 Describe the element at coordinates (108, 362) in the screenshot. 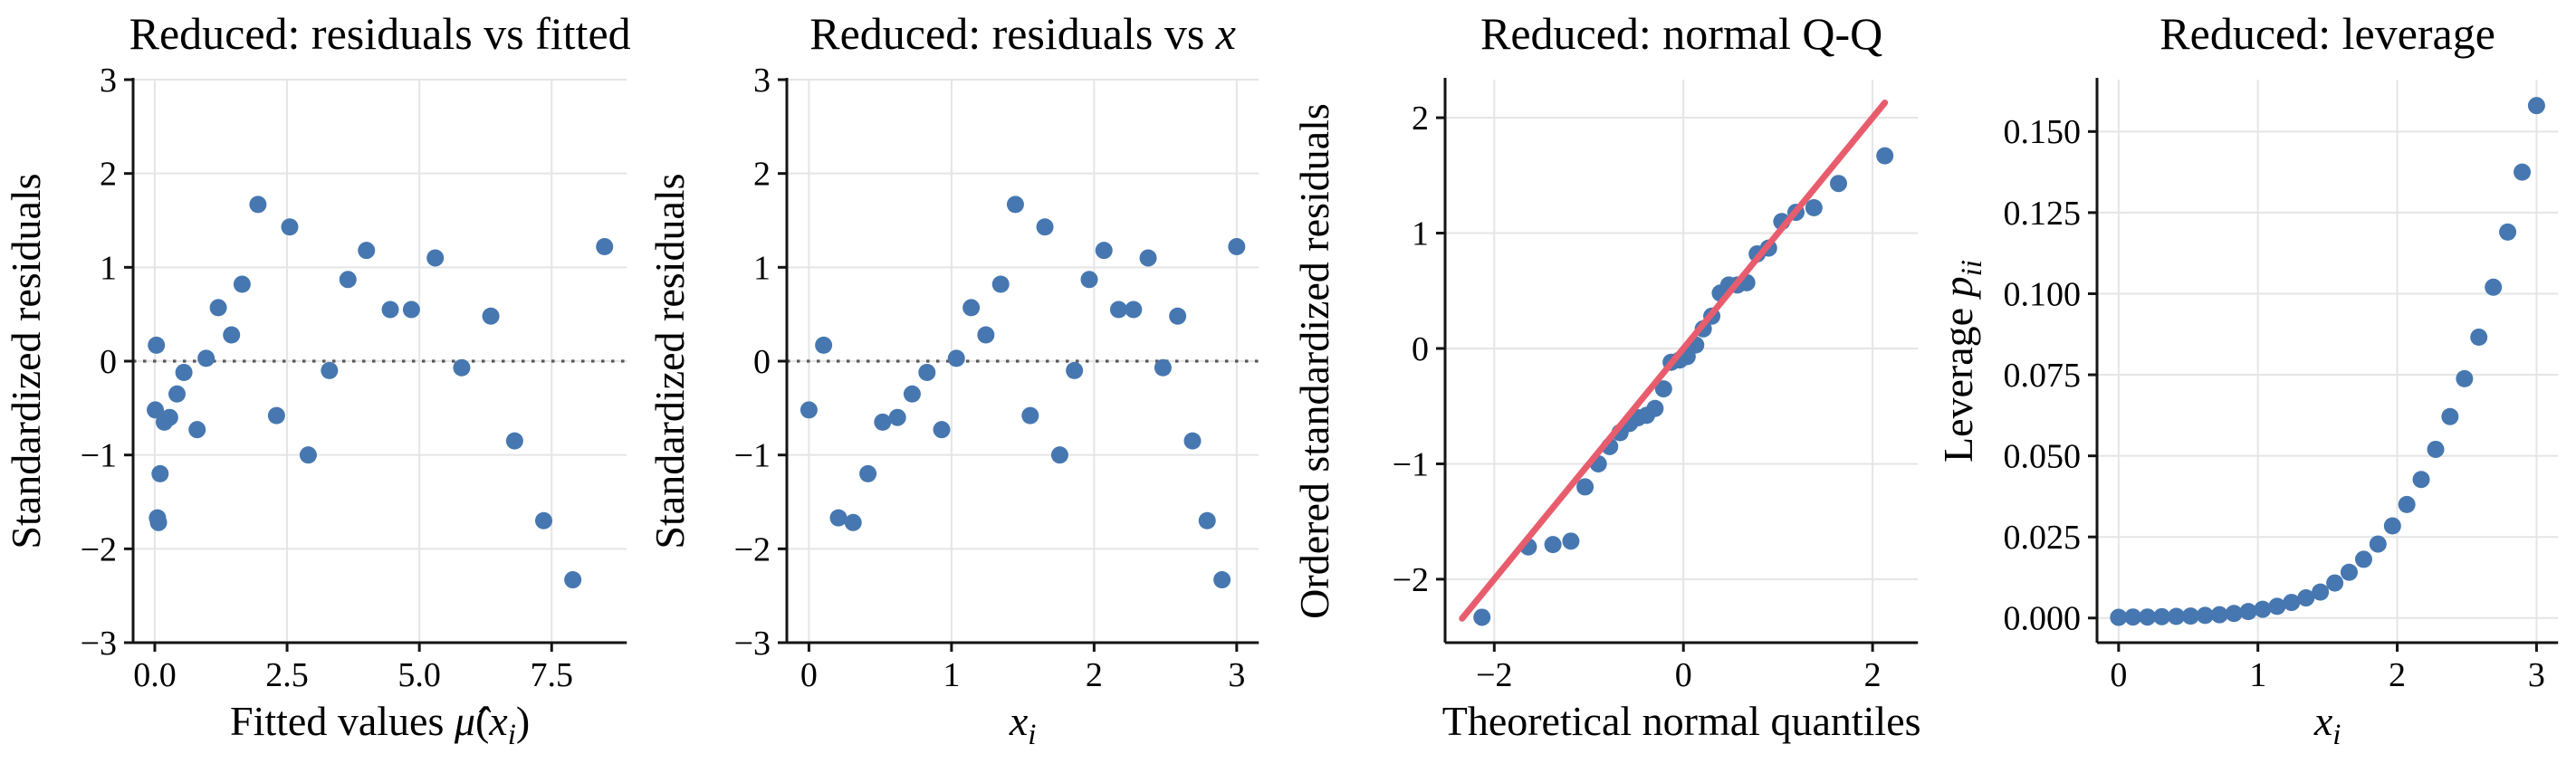

I see `y-tick-label: 0` at that location.